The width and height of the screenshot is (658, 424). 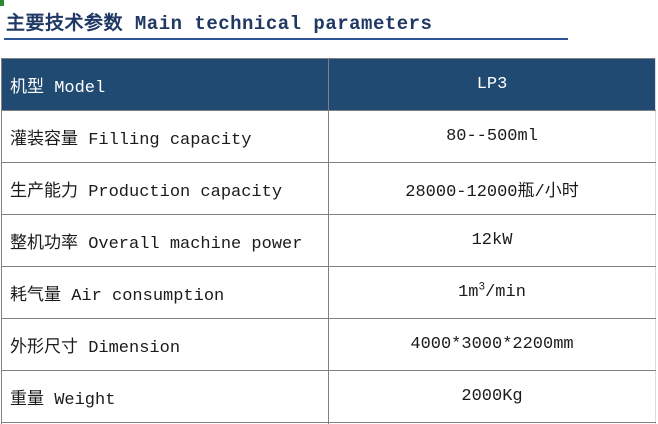 I want to click on air-value-superscript: 3, so click(x=482, y=287).